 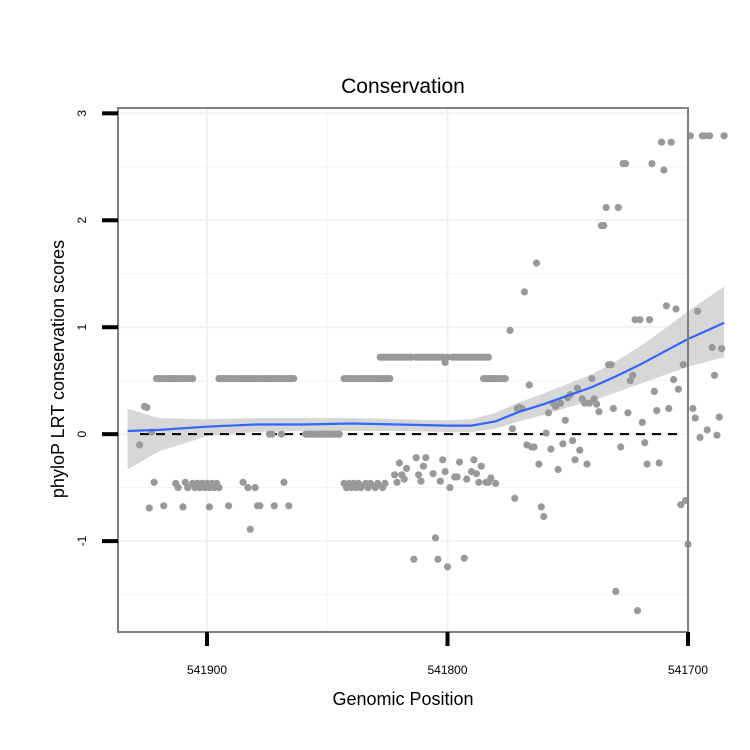 What do you see at coordinates (82, 327) in the screenshot?
I see `y-tick-label: 1` at bounding box center [82, 327].